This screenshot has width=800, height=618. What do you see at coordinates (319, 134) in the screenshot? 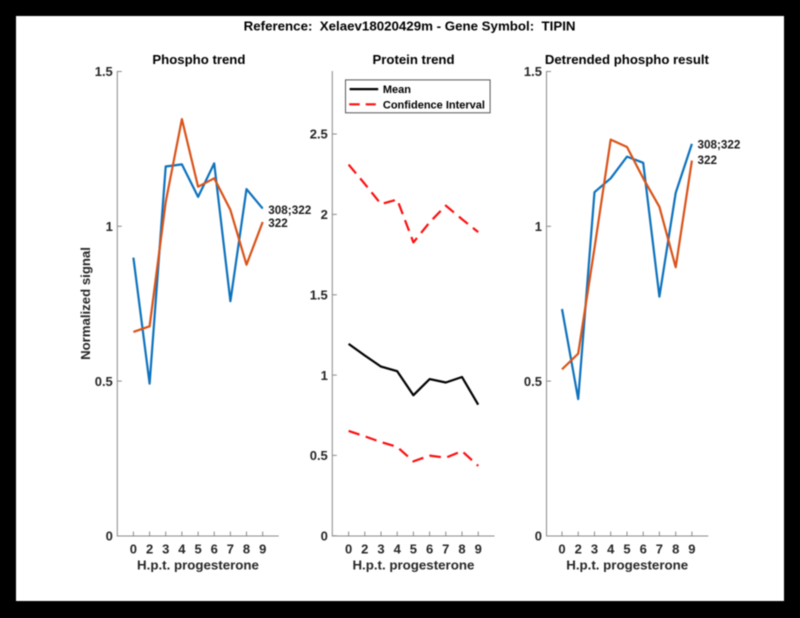
I see `svg-text: 2.5` at bounding box center [319, 134].